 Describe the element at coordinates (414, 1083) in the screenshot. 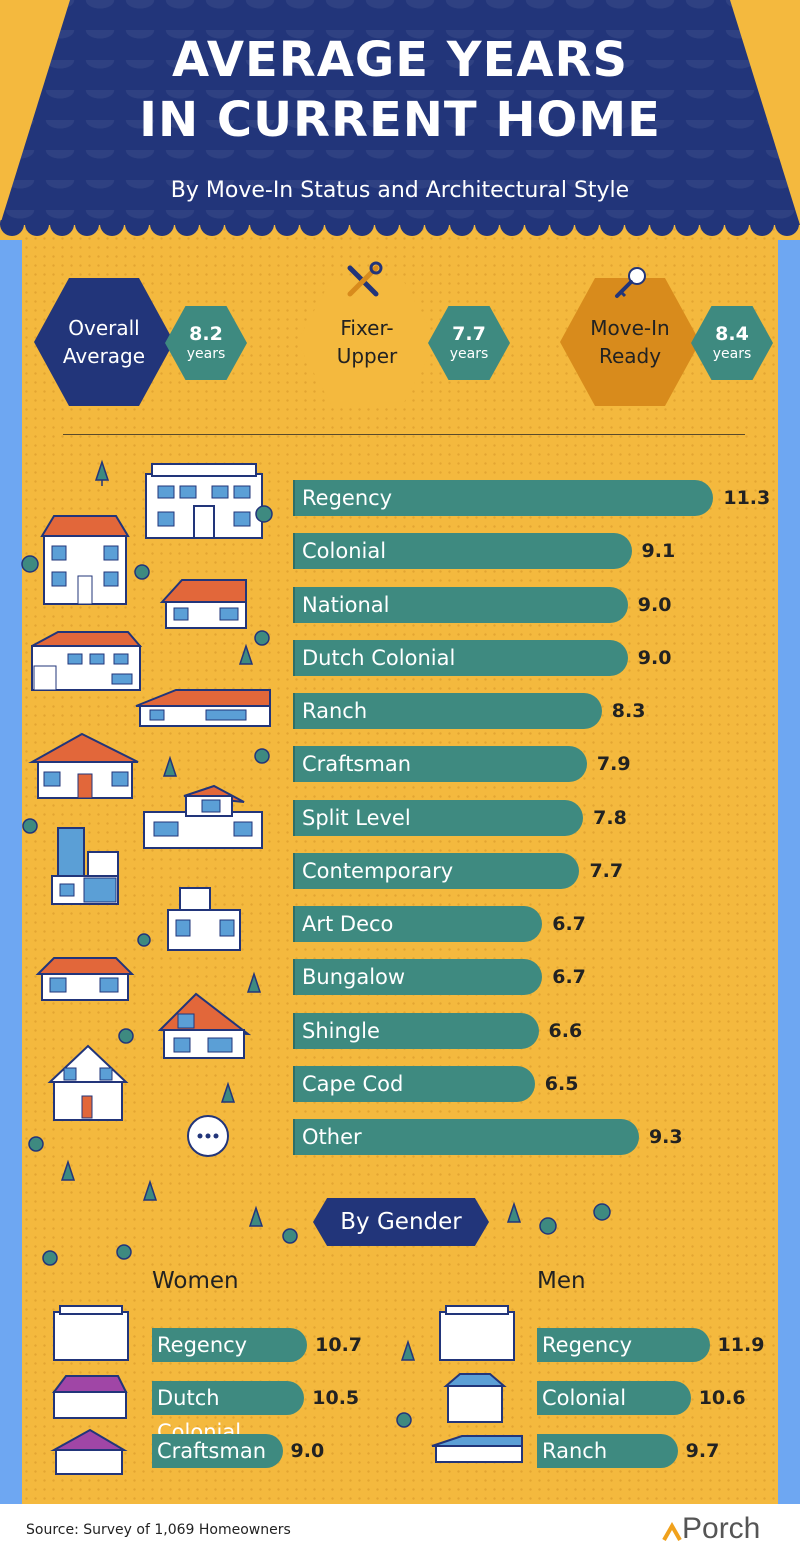

I see `bar: Cape Cod` at that location.